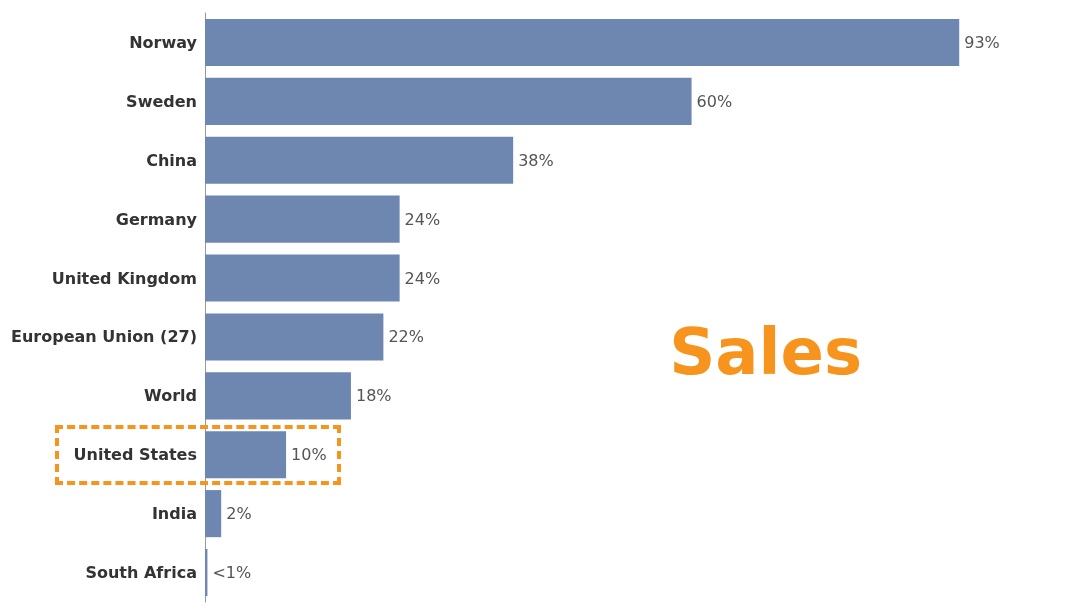 The image size is (1074, 616). I want to click on y-tick-label: United Kingdom, so click(124, 278).